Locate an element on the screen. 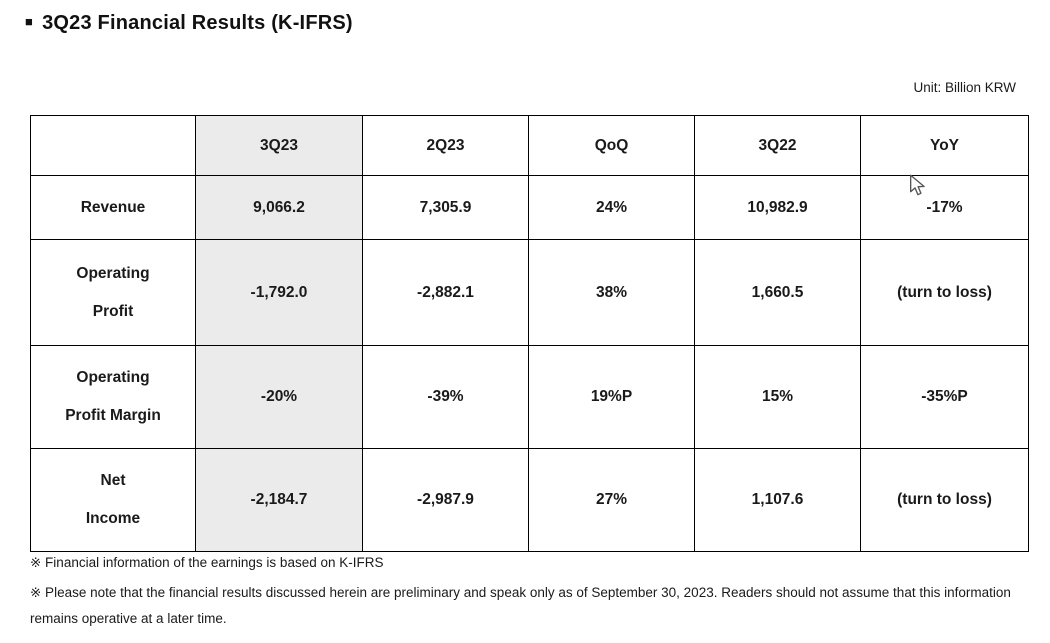  column-header-2q23: 2Q23 is located at coordinates (445, 145).